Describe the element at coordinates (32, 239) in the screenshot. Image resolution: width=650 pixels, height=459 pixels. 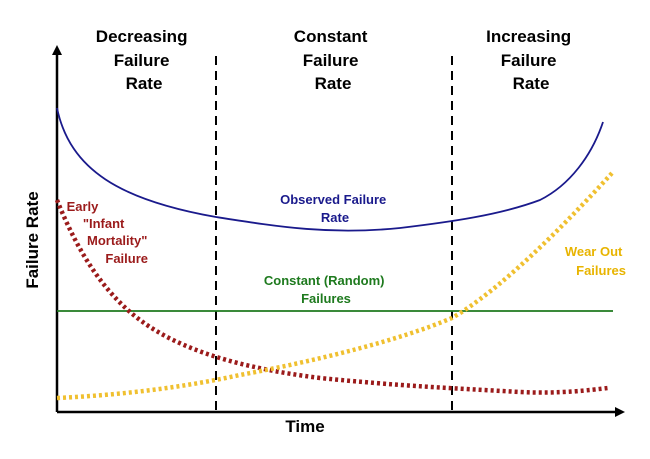
I see `y-axis-label: Failure Rate` at that location.